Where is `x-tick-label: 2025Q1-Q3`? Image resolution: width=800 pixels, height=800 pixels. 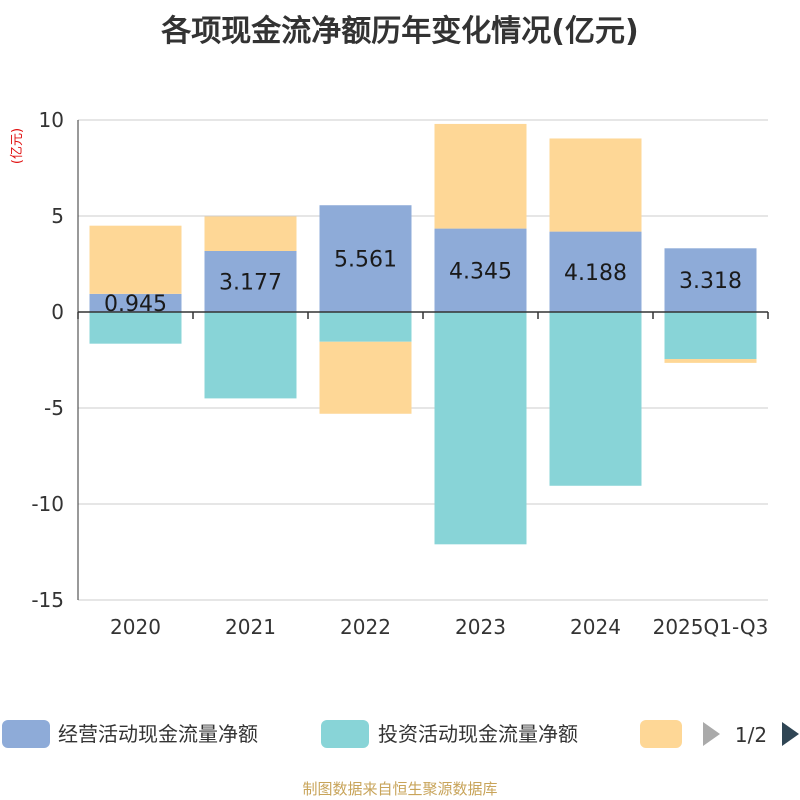 x-tick-label: 2025Q1-Q3 is located at coordinates (711, 627).